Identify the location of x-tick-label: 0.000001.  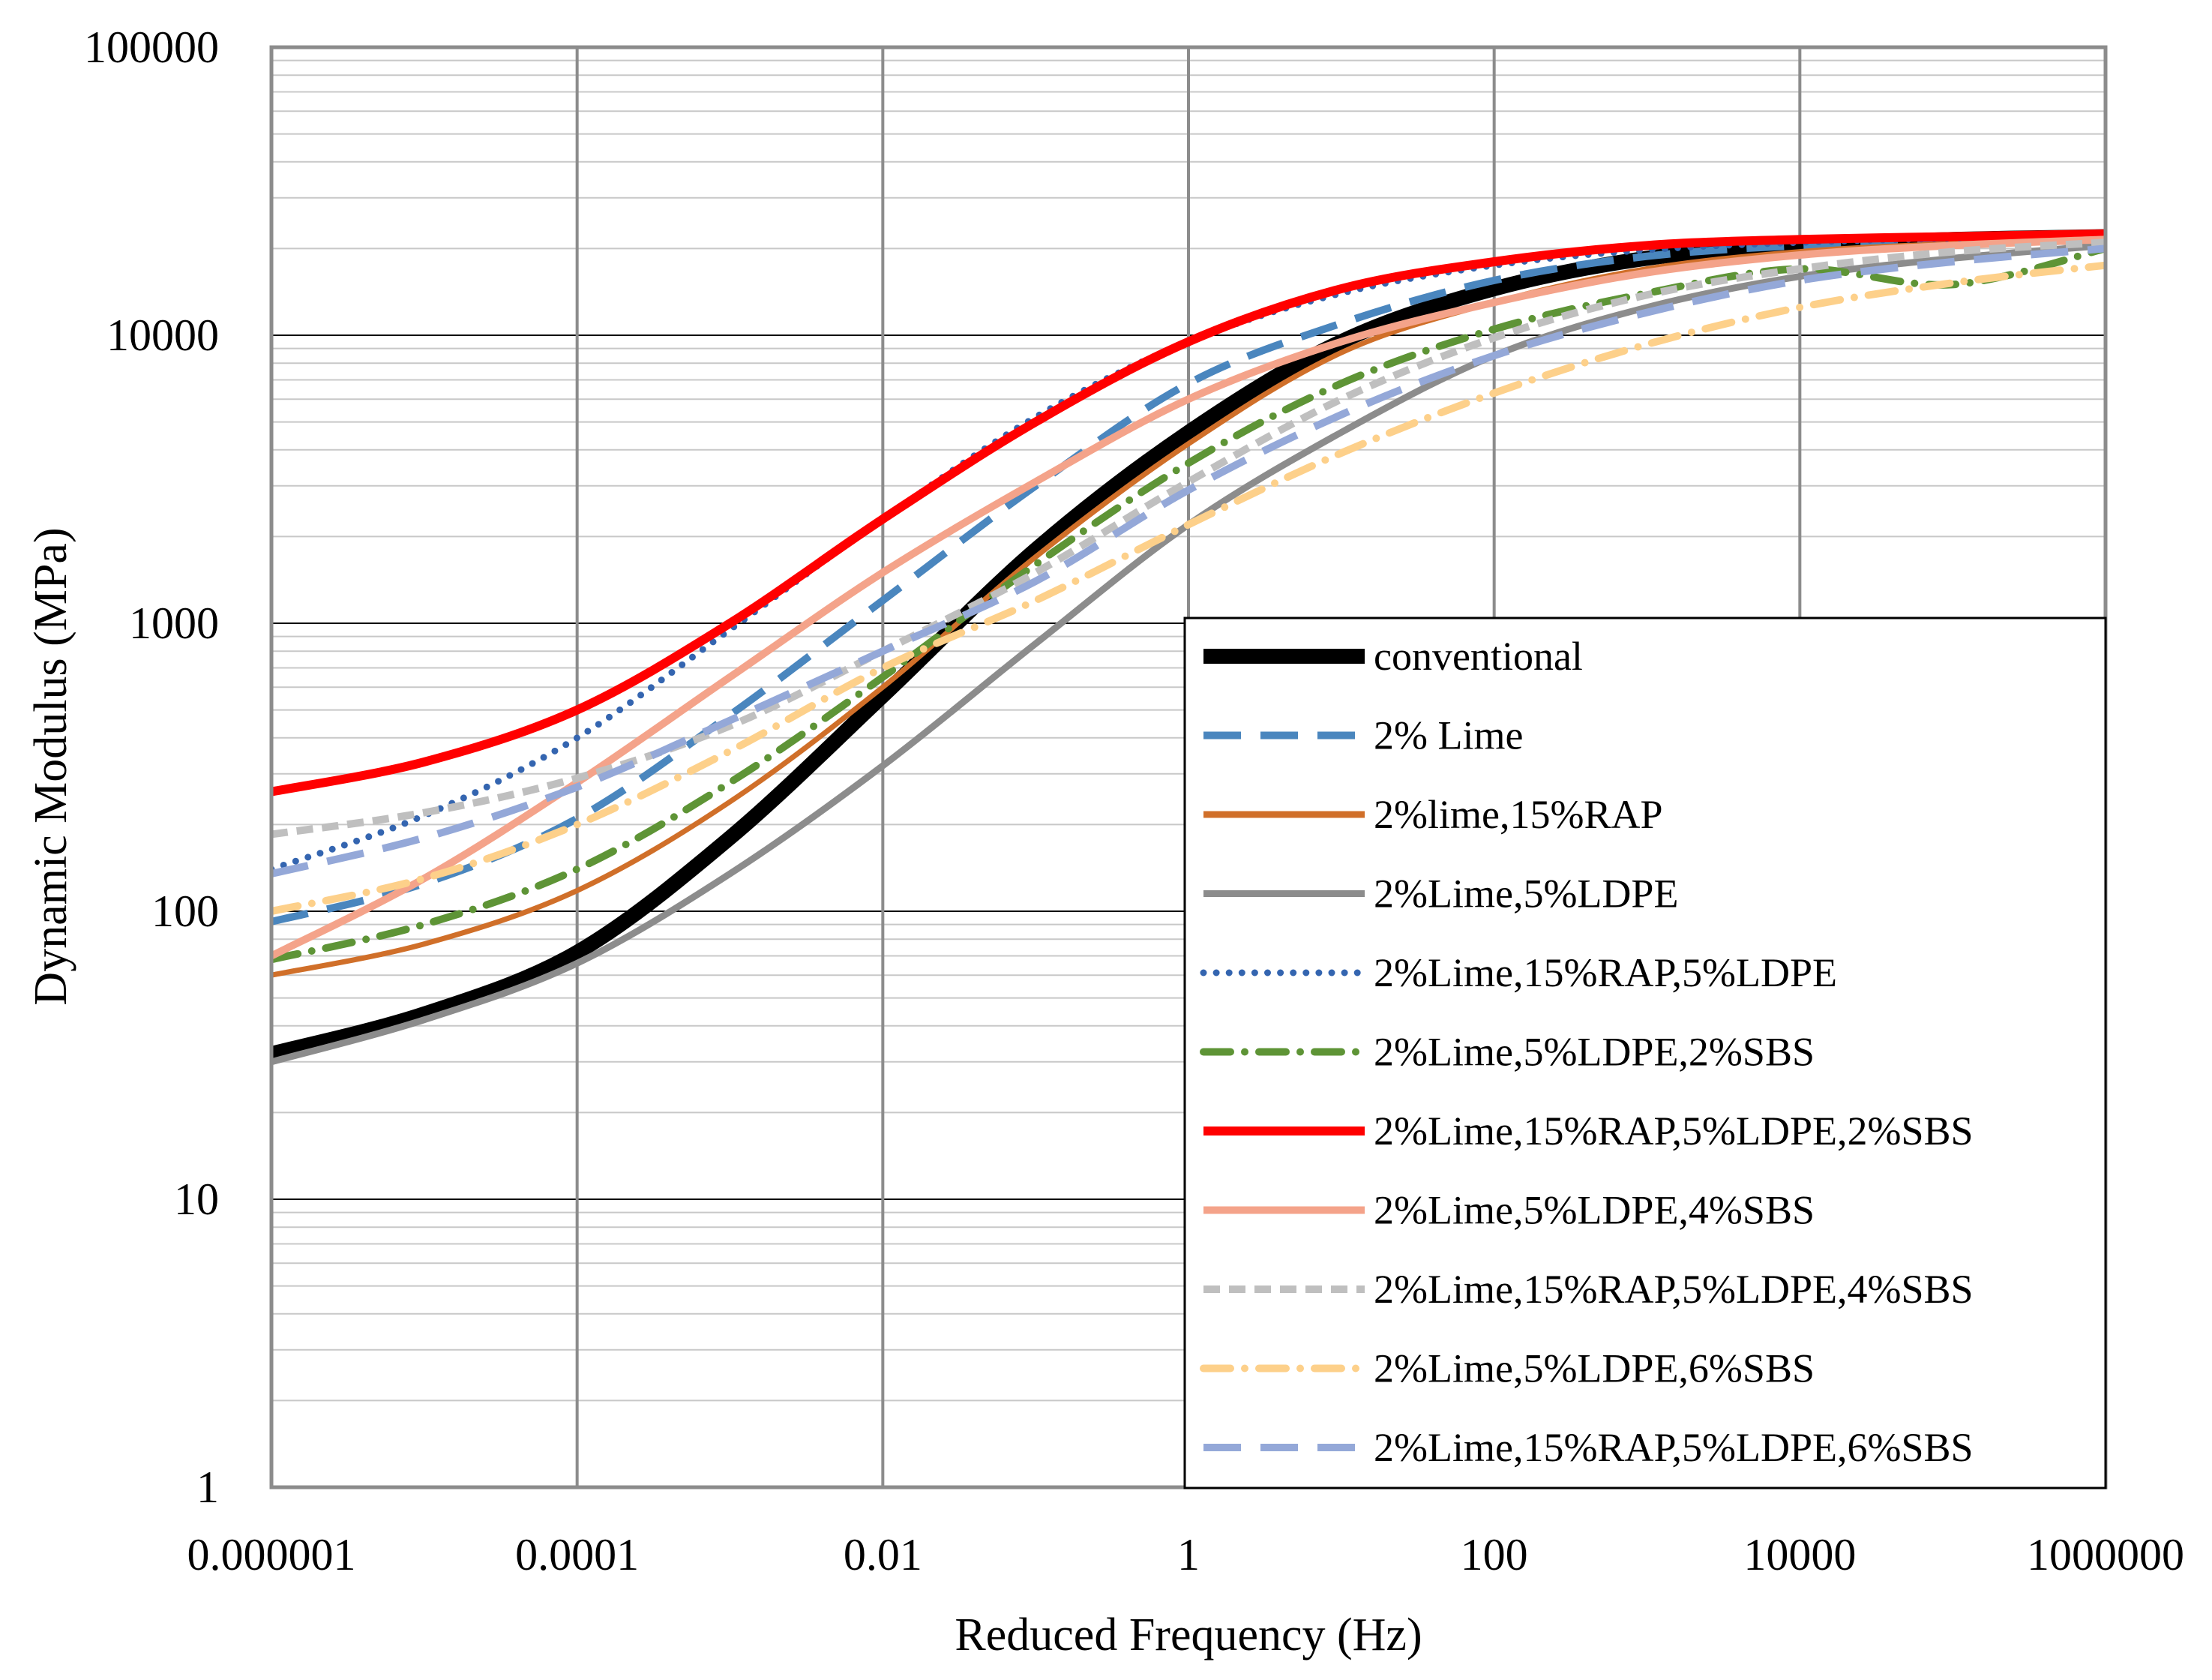
(271, 1555).